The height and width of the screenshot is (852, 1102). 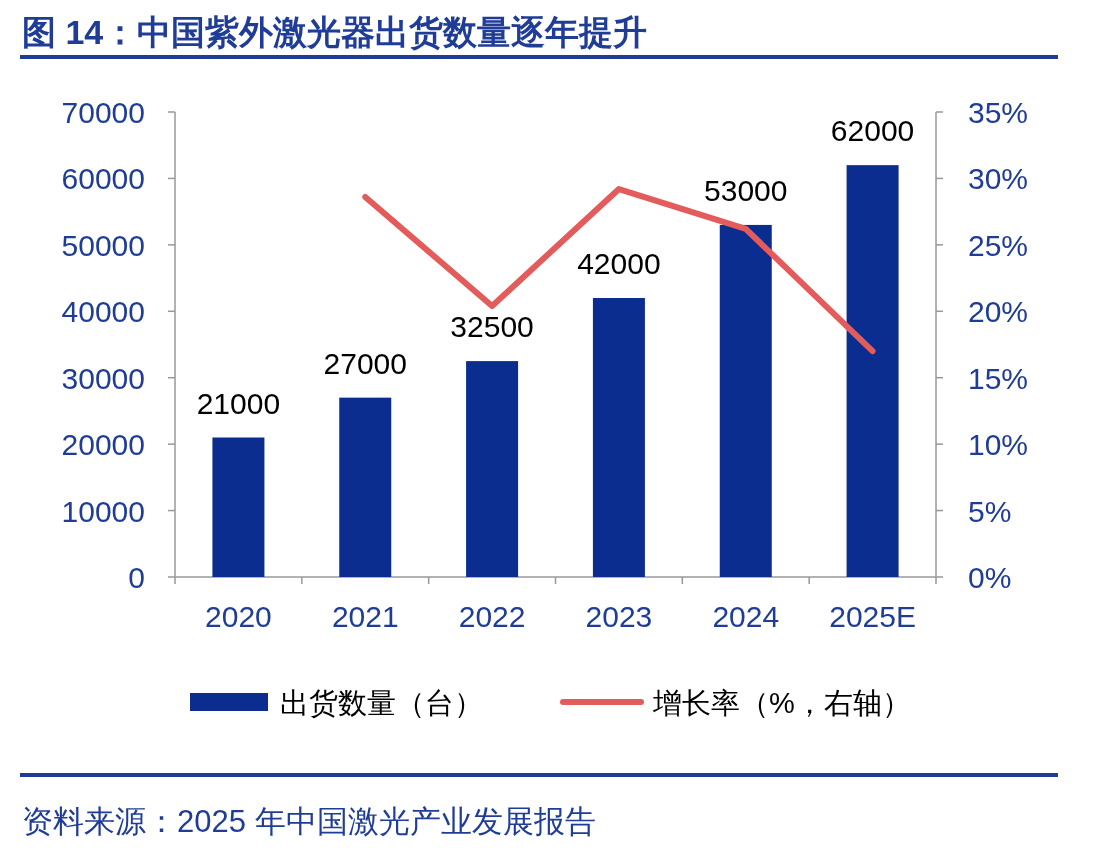 What do you see at coordinates (998, 112) in the screenshot?
I see `y2-tick-label: 35%` at bounding box center [998, 112].